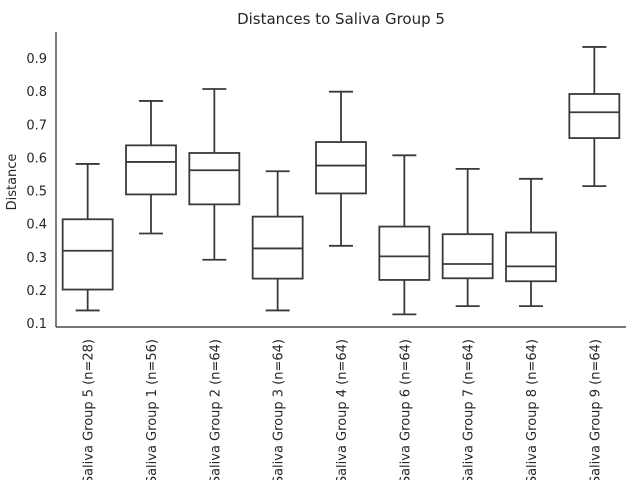 This screenshot has width=640, height=480. I want to click on x-tick-label: Saliva Group 5 (n=28), so click(89, 409).